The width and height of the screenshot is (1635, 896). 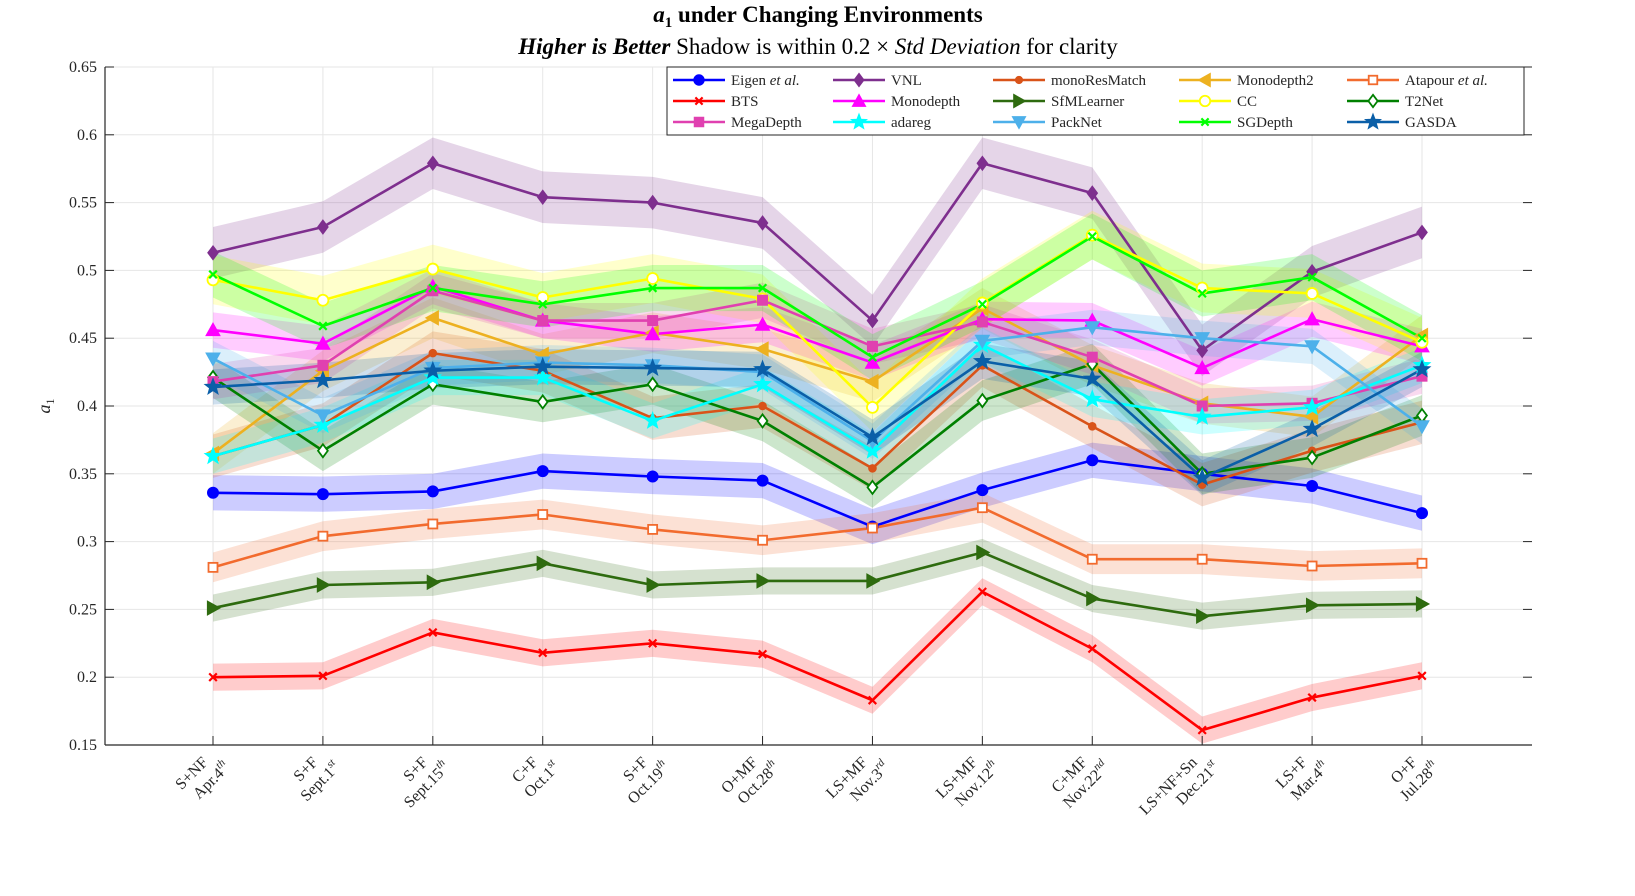 What do you see at coordinates (1048, 123) in the screenshot?
I see `legend-item-packnet: PackNet` at bounding box center [1048, 123].